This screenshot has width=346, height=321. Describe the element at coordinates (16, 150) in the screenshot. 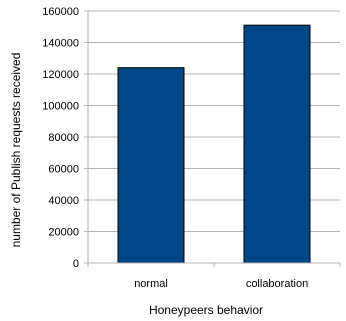

I see `y-axis-title: number of Publish requests received` at that location.